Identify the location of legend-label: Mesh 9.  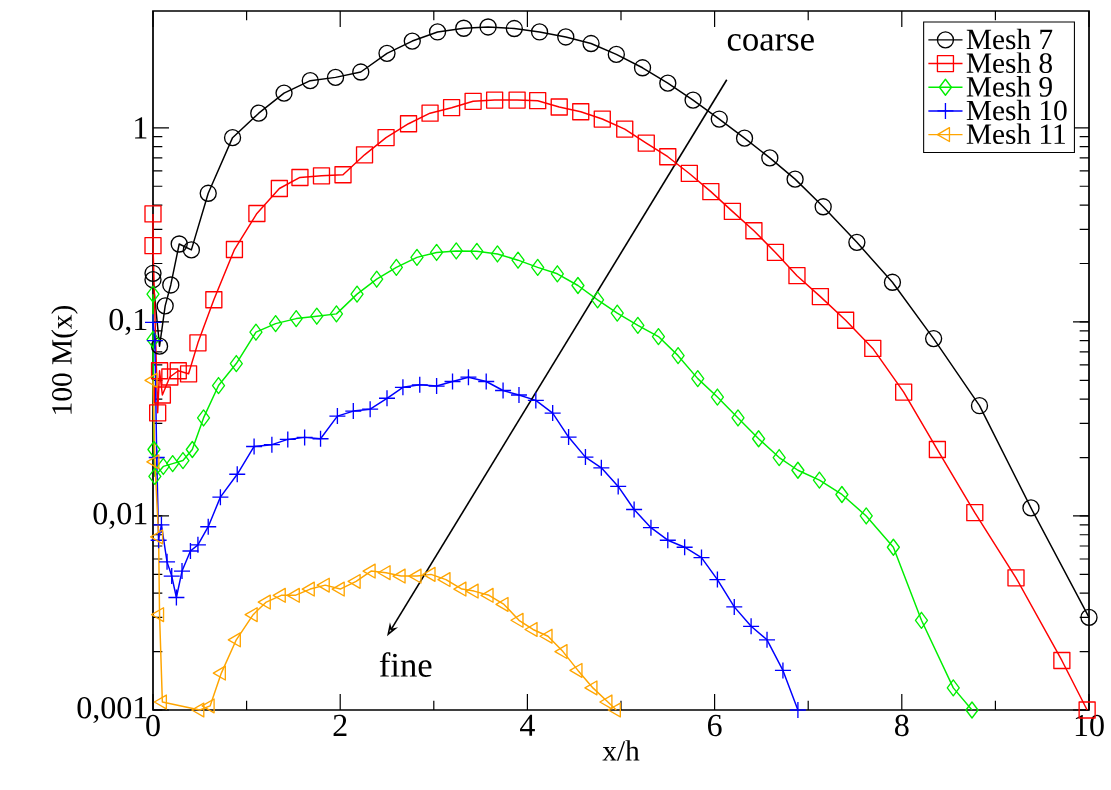
(1009, 86).